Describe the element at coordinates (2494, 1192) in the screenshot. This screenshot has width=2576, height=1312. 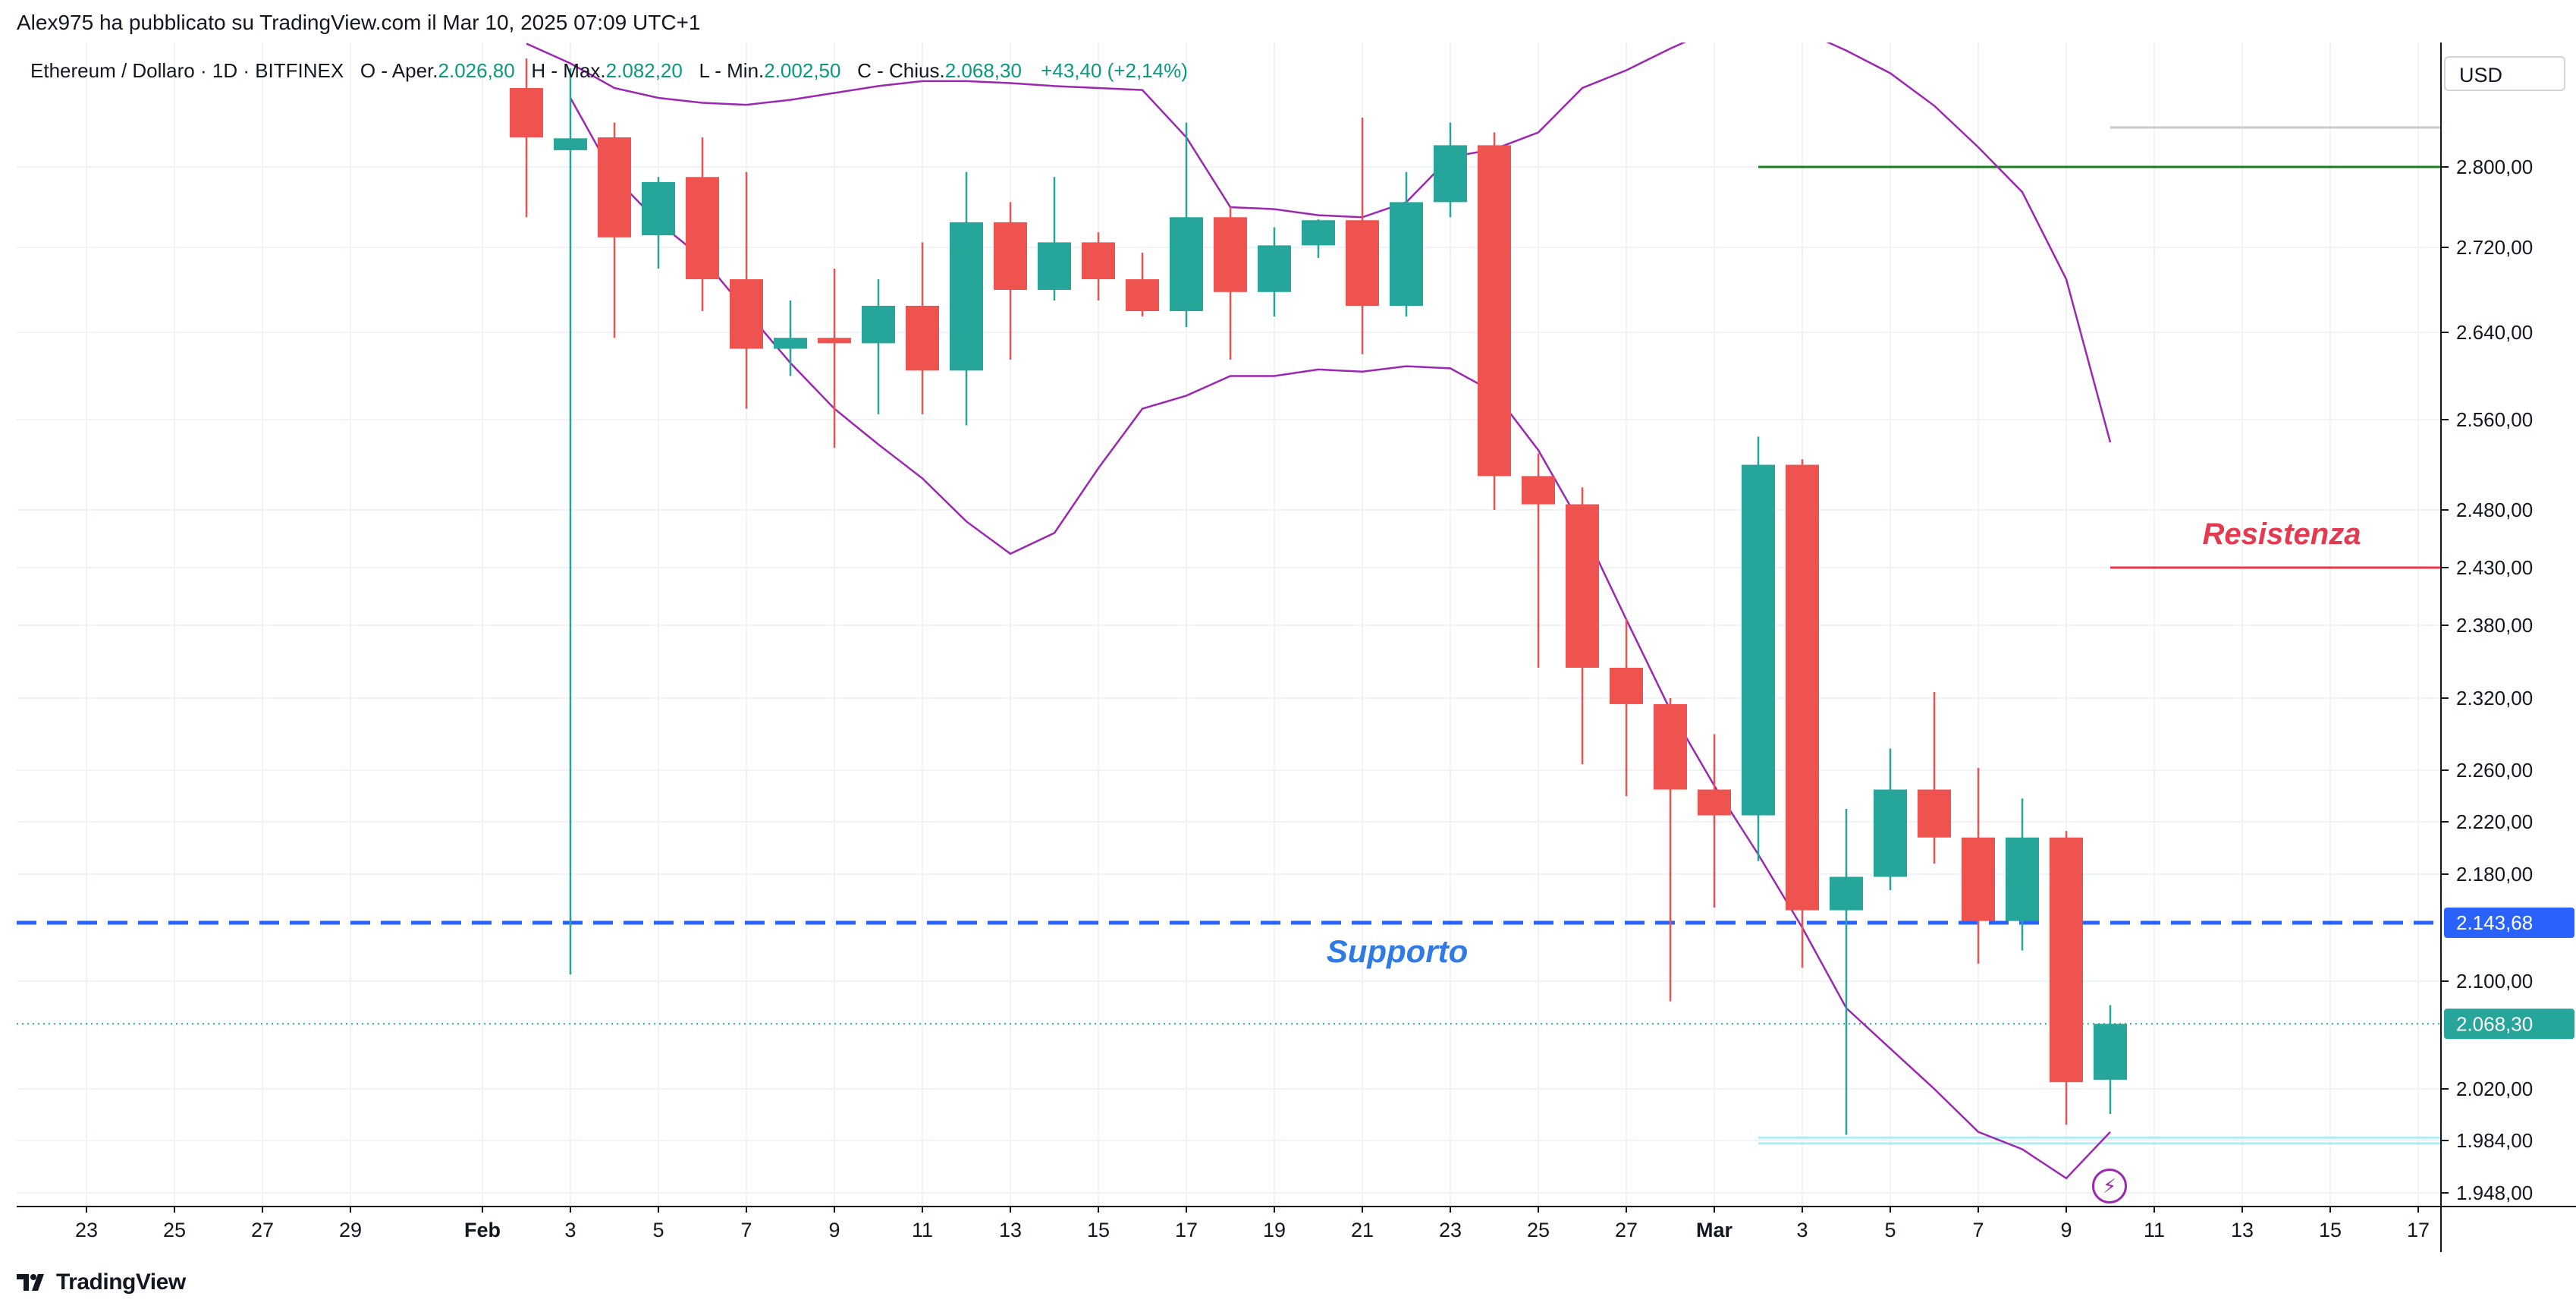
I see `y-tick-label: 1.948,00` at that location.